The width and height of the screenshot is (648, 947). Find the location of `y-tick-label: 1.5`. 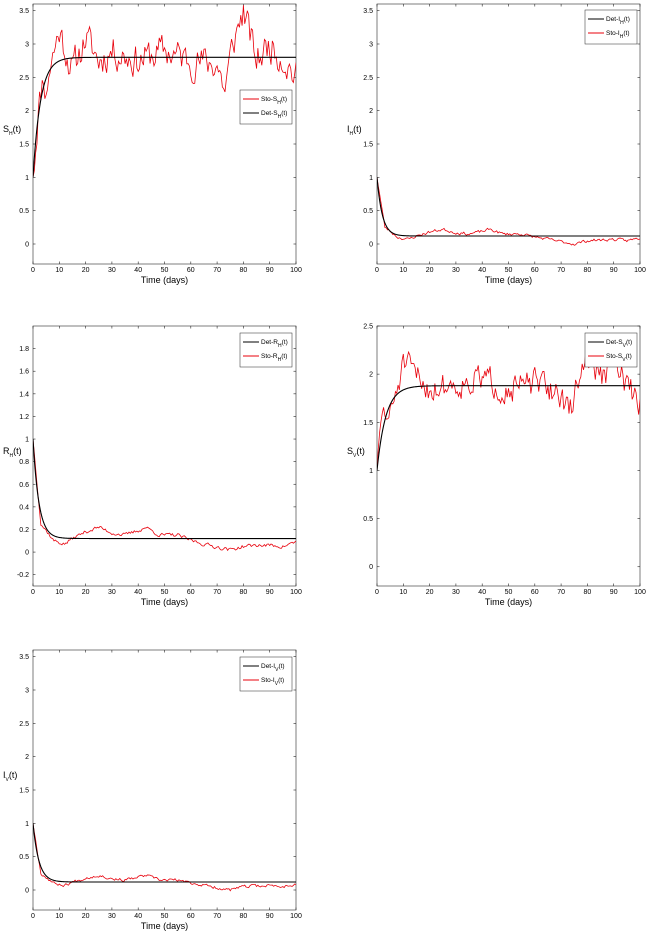

y-tick-label: 1.5 is located at coordinates (24, 145).